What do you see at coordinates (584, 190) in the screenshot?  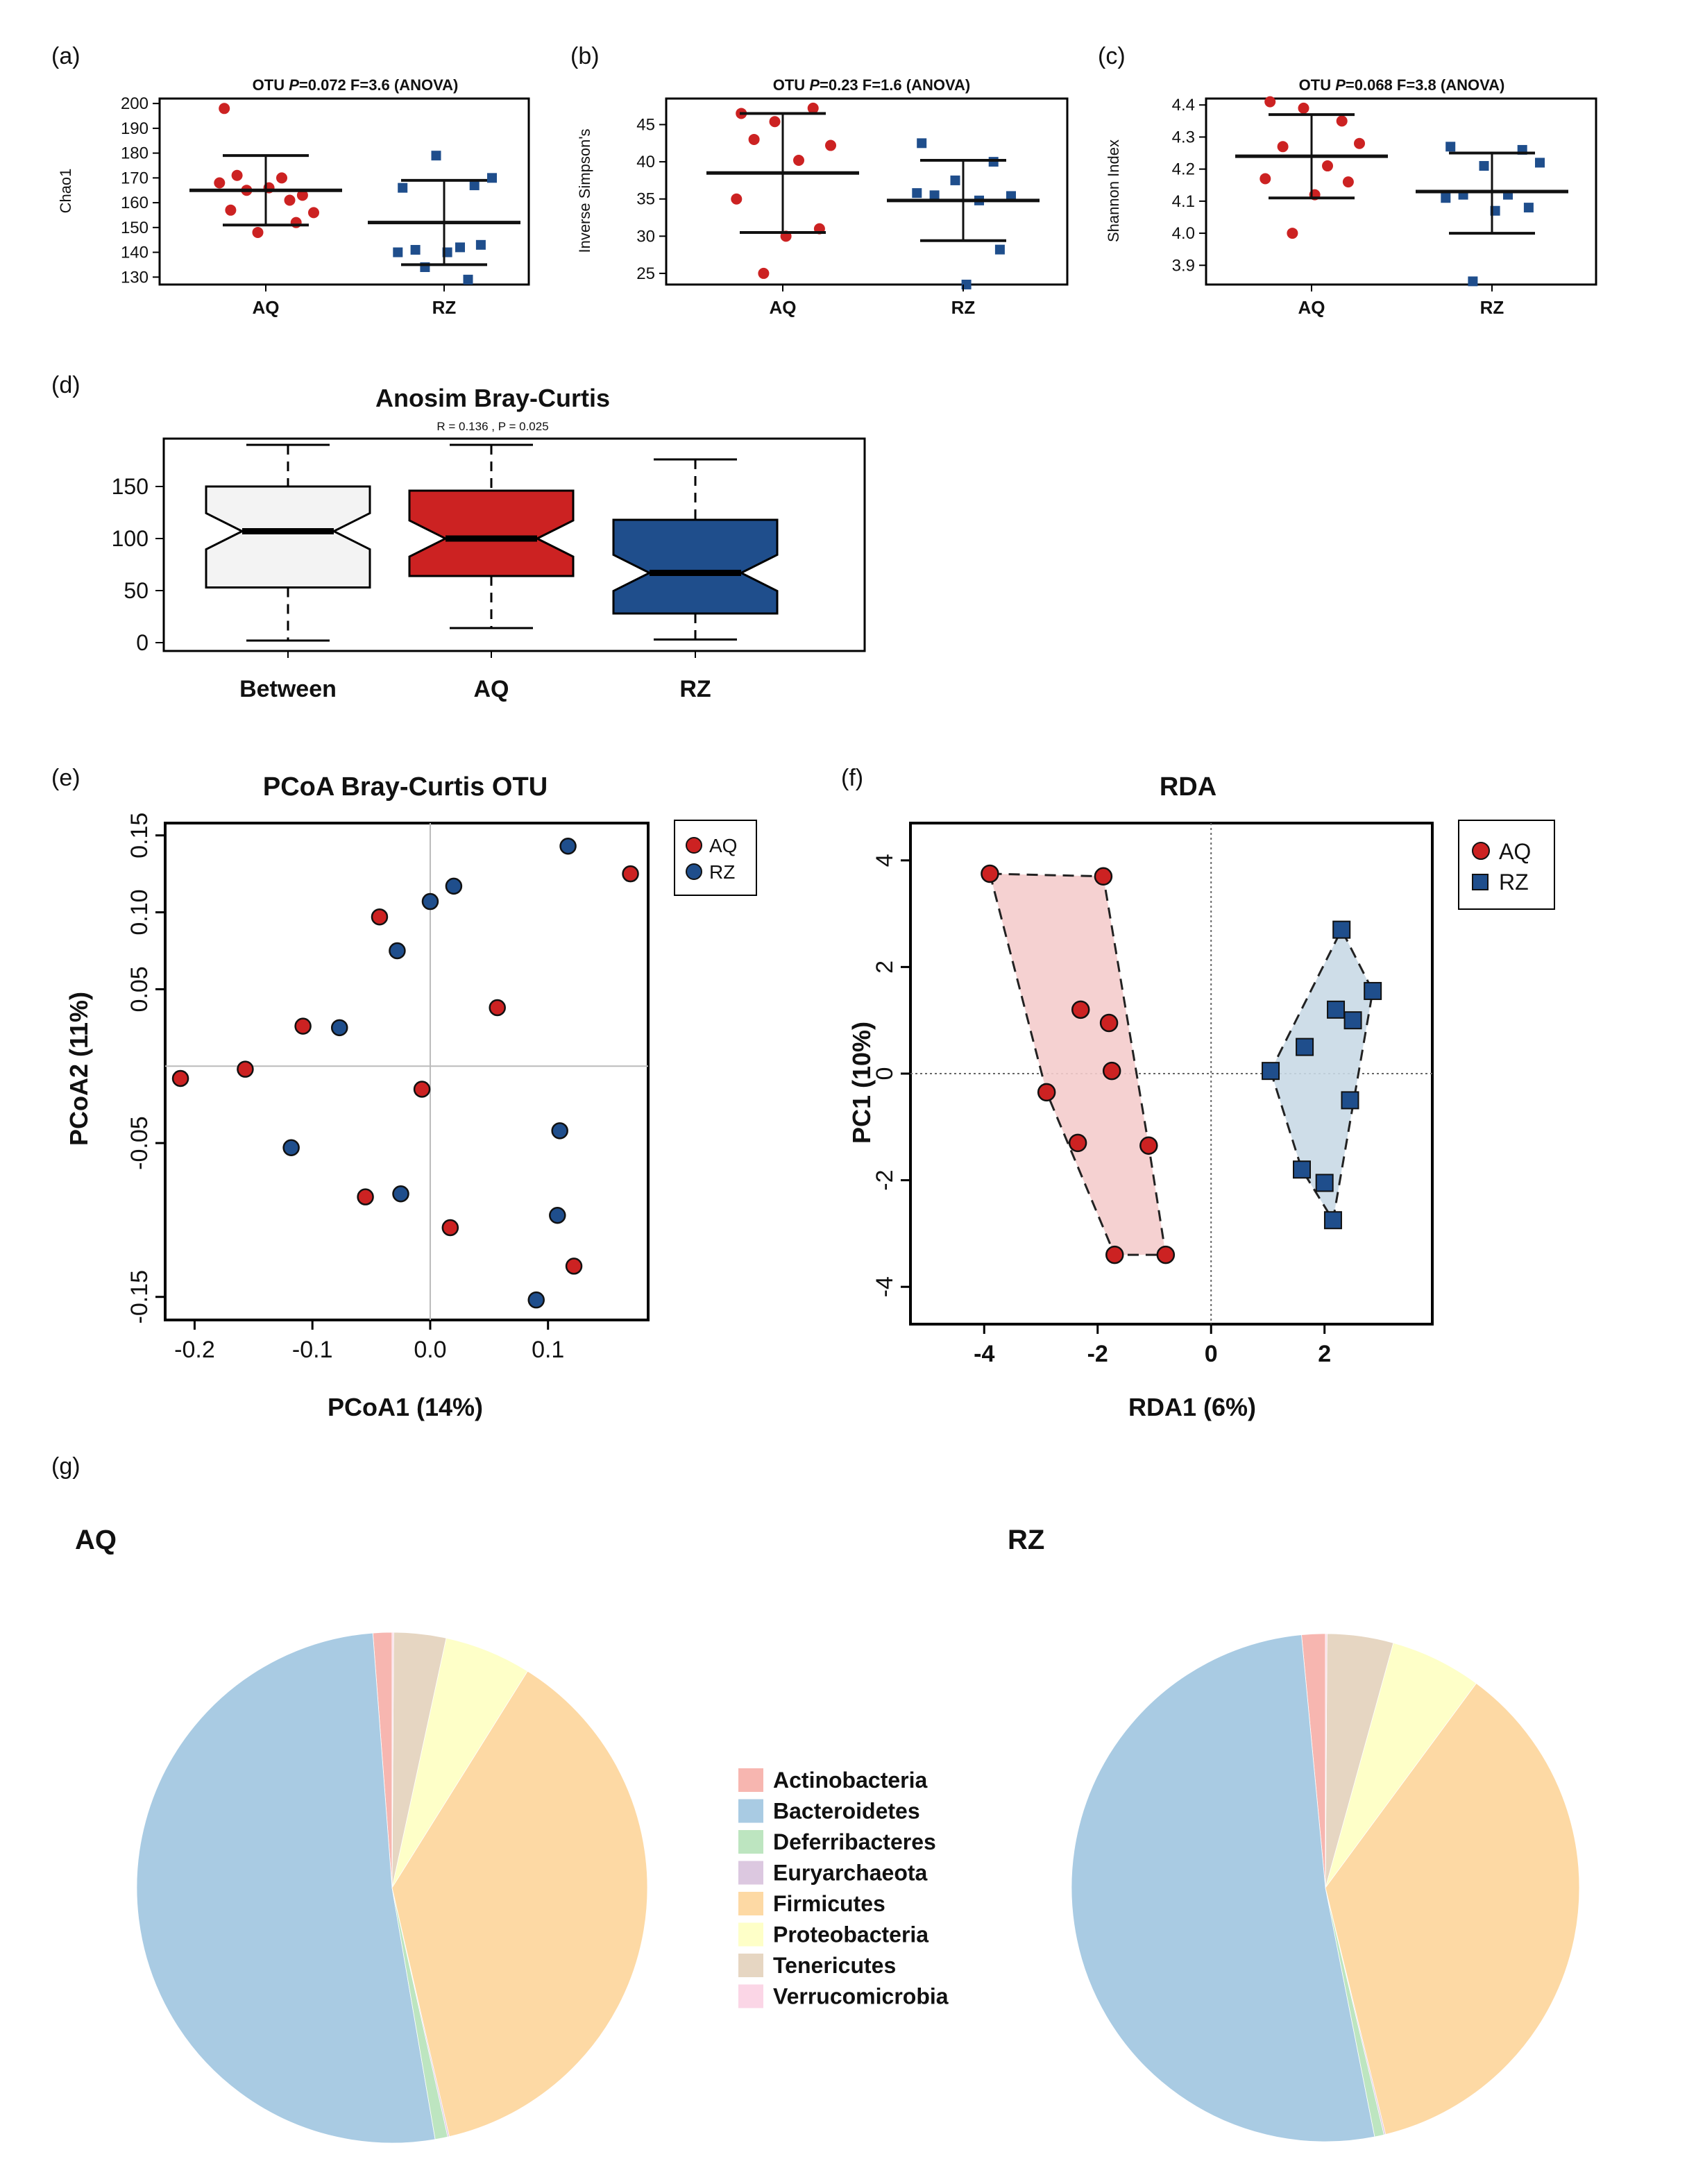 I see `panel-b-ylabel: Inverse Simpson's` at bounding box center [584, 190].